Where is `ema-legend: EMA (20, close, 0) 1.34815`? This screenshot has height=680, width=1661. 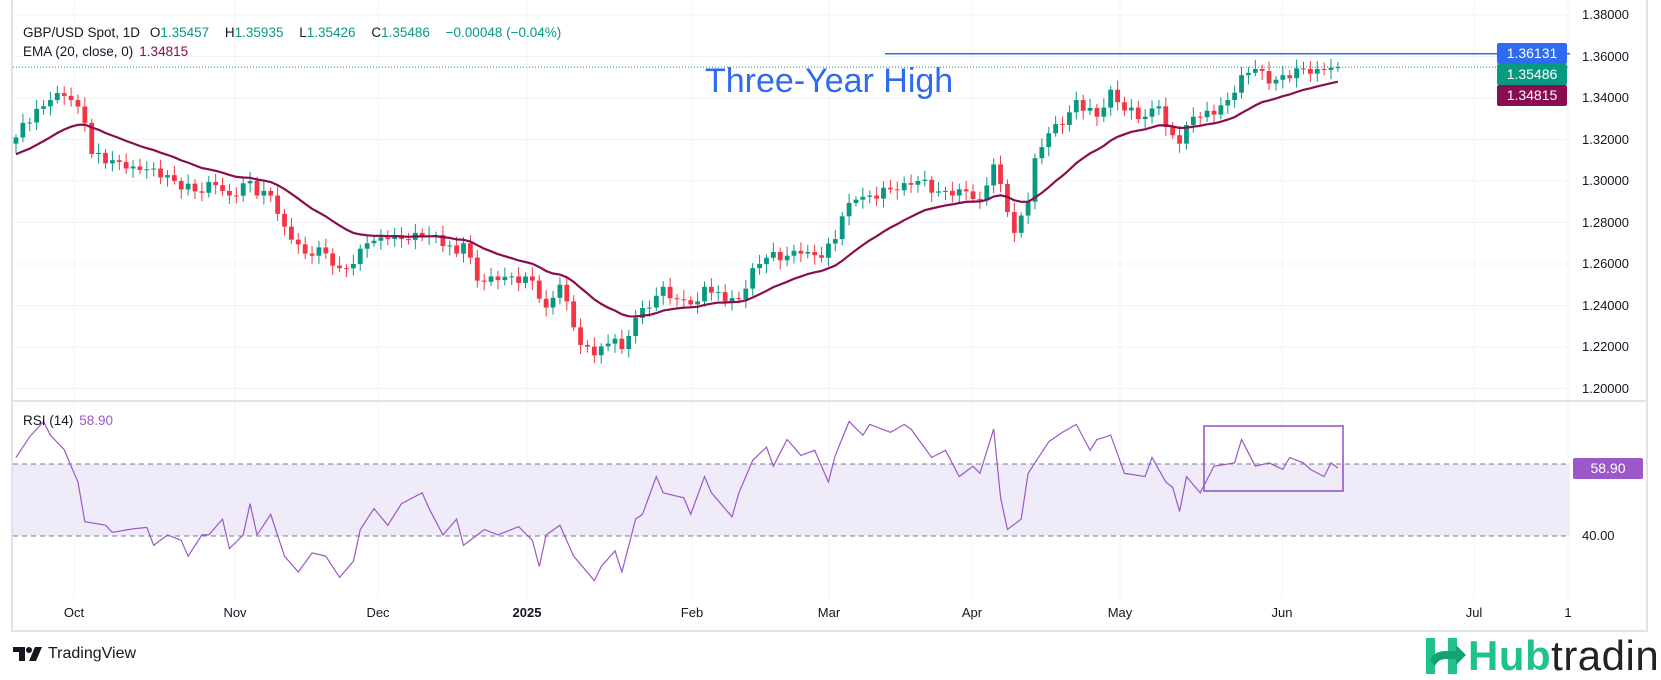 ema-legend: EMA (20, close, 0) 1.34815 is located at coordinates (108, 51).